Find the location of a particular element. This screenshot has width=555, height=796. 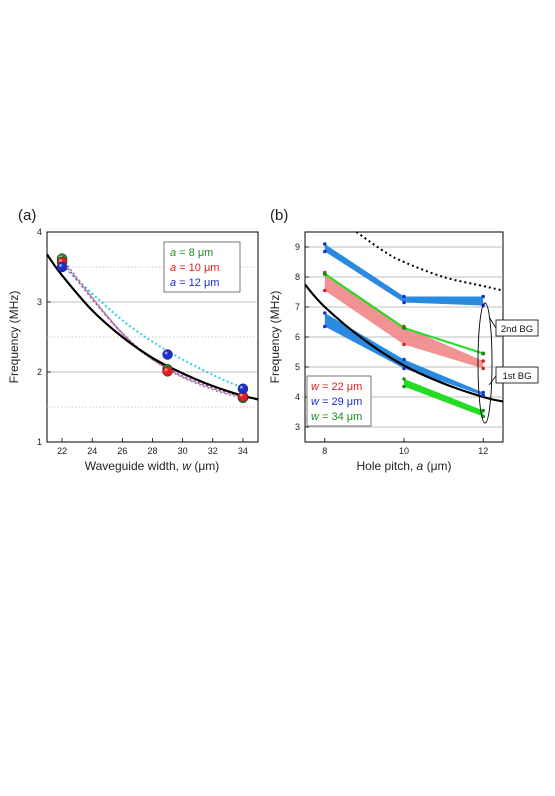

chart-a-y-tick-label: 3 is located at coordinates (39, 302).